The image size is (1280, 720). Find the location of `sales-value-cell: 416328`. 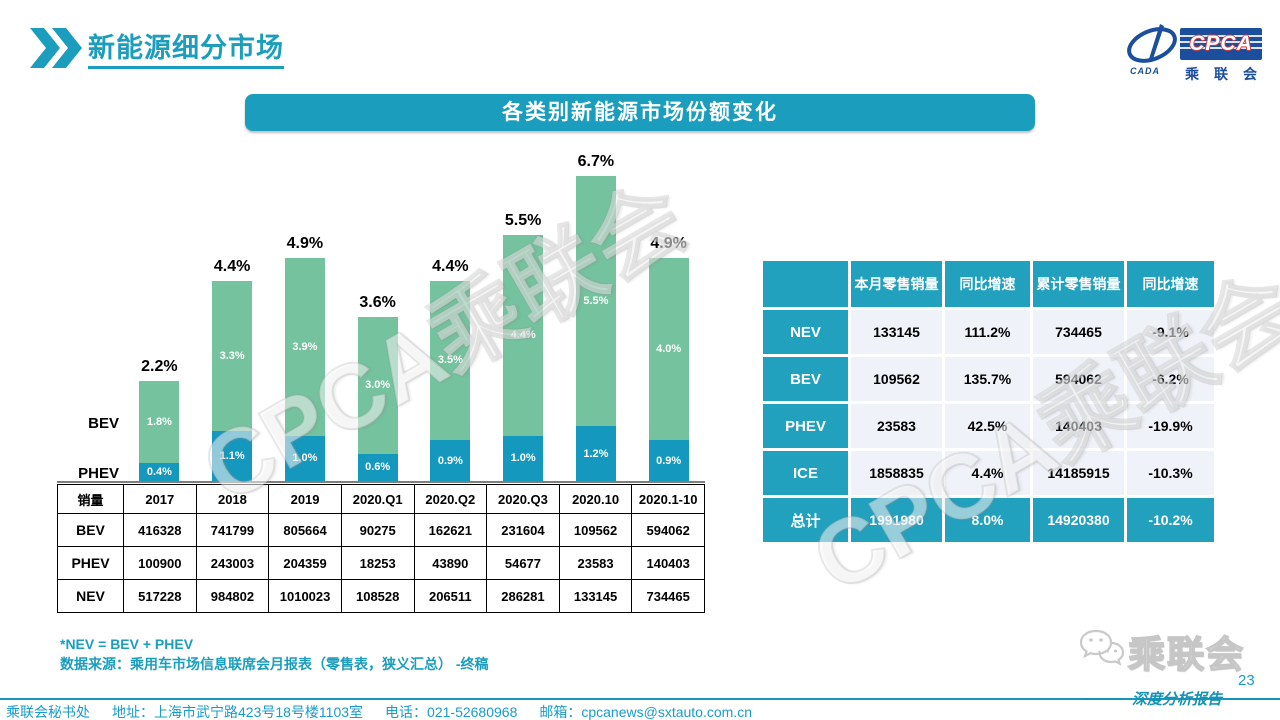

sales-value-cell: 416328 is located at coordinates (160, 530).